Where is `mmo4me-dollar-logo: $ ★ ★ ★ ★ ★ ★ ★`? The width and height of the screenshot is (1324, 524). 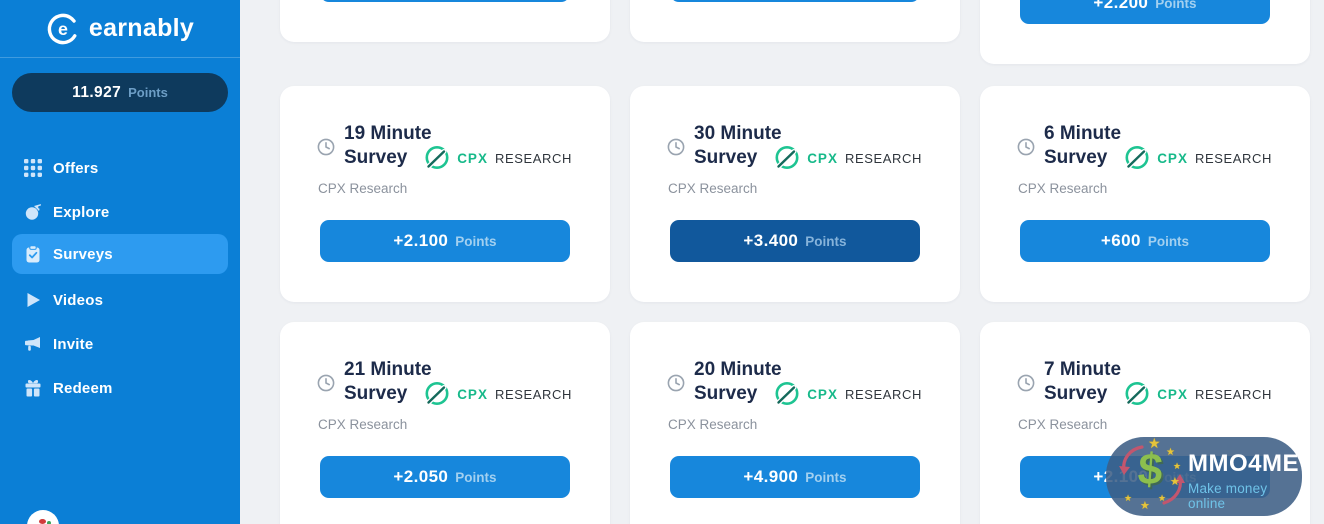
mmo4me-dollar-logo: $ ★ ★ ★ ★ ★ ★ ★ is located at coordinates (1152, 475).